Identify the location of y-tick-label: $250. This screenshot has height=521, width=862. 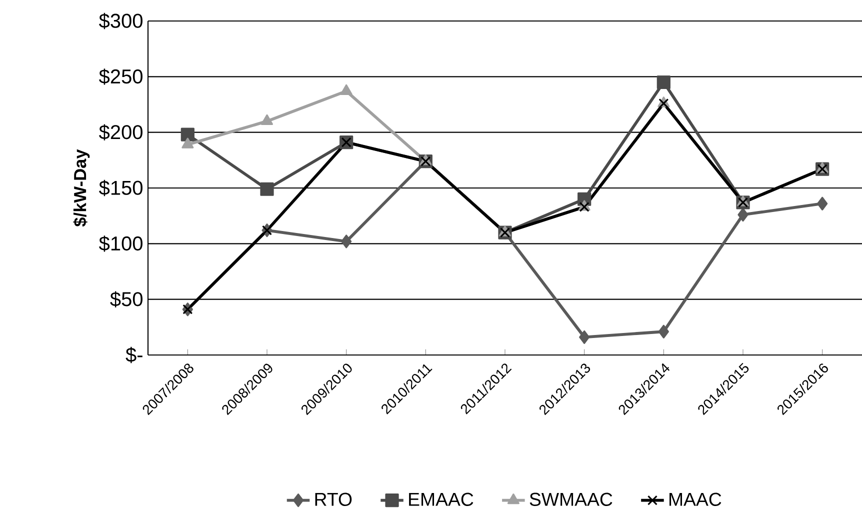
(120, 76).